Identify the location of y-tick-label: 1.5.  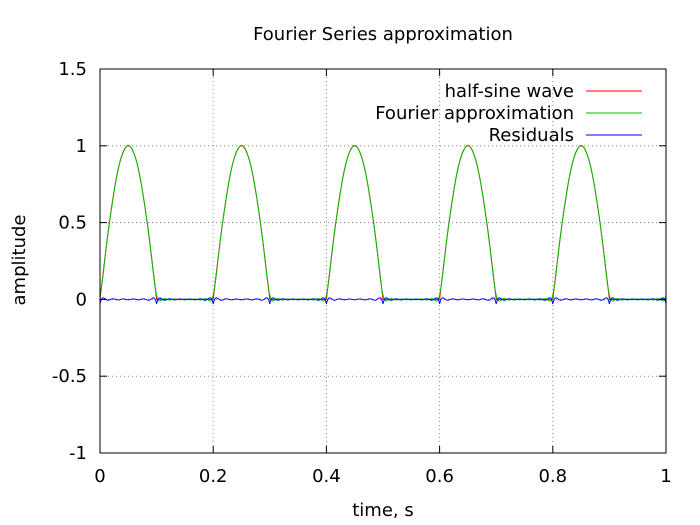
(72, 69).